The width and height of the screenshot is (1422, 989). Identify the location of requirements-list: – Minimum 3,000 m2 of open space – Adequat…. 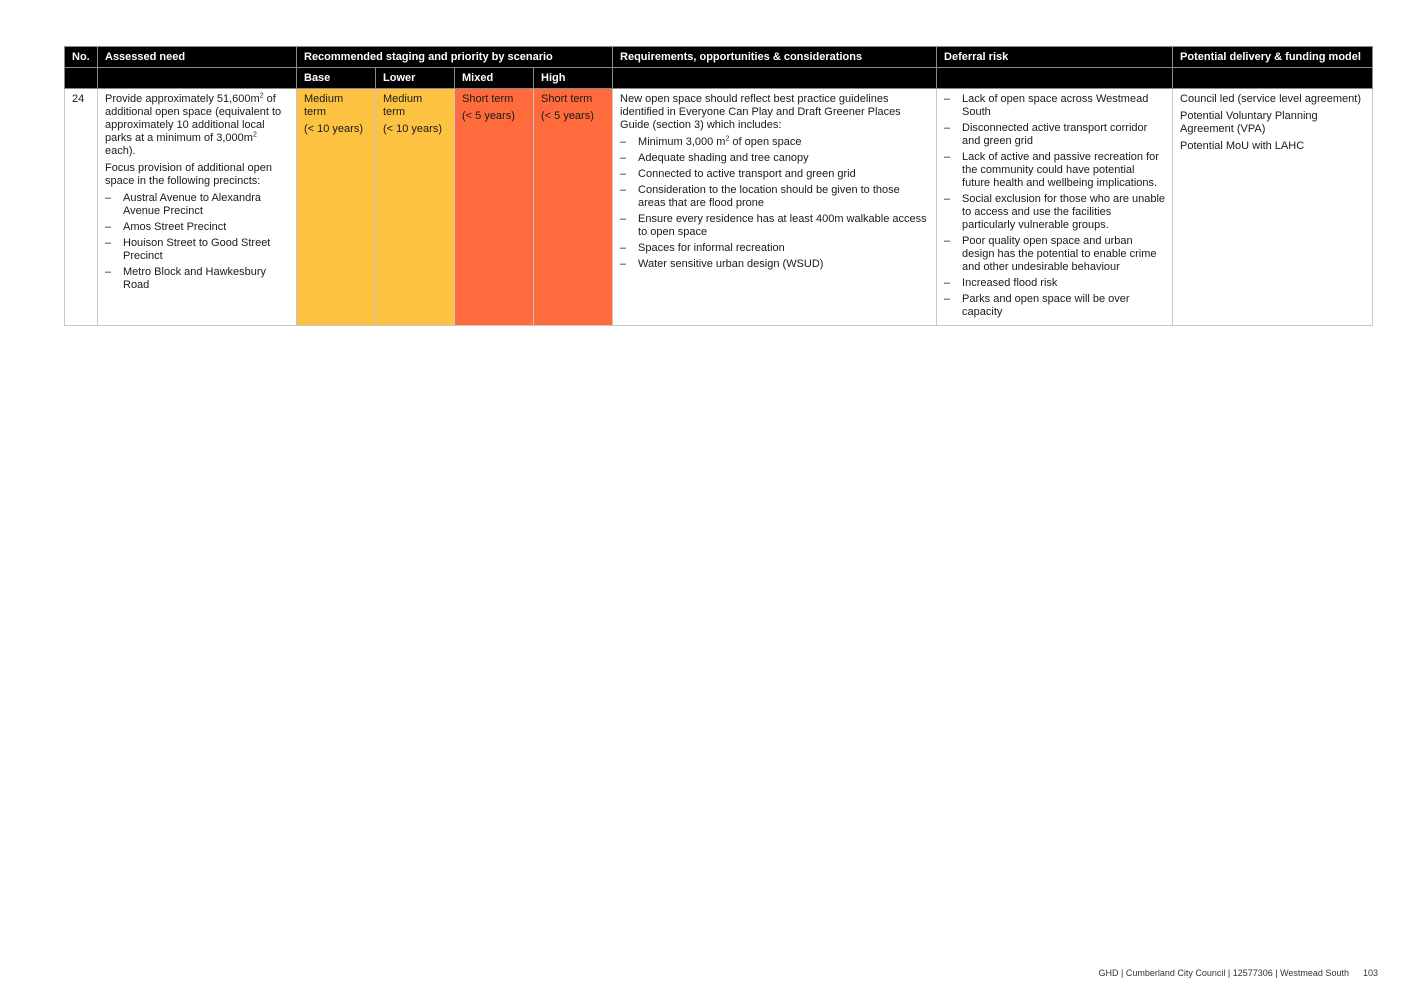
(774, 203).